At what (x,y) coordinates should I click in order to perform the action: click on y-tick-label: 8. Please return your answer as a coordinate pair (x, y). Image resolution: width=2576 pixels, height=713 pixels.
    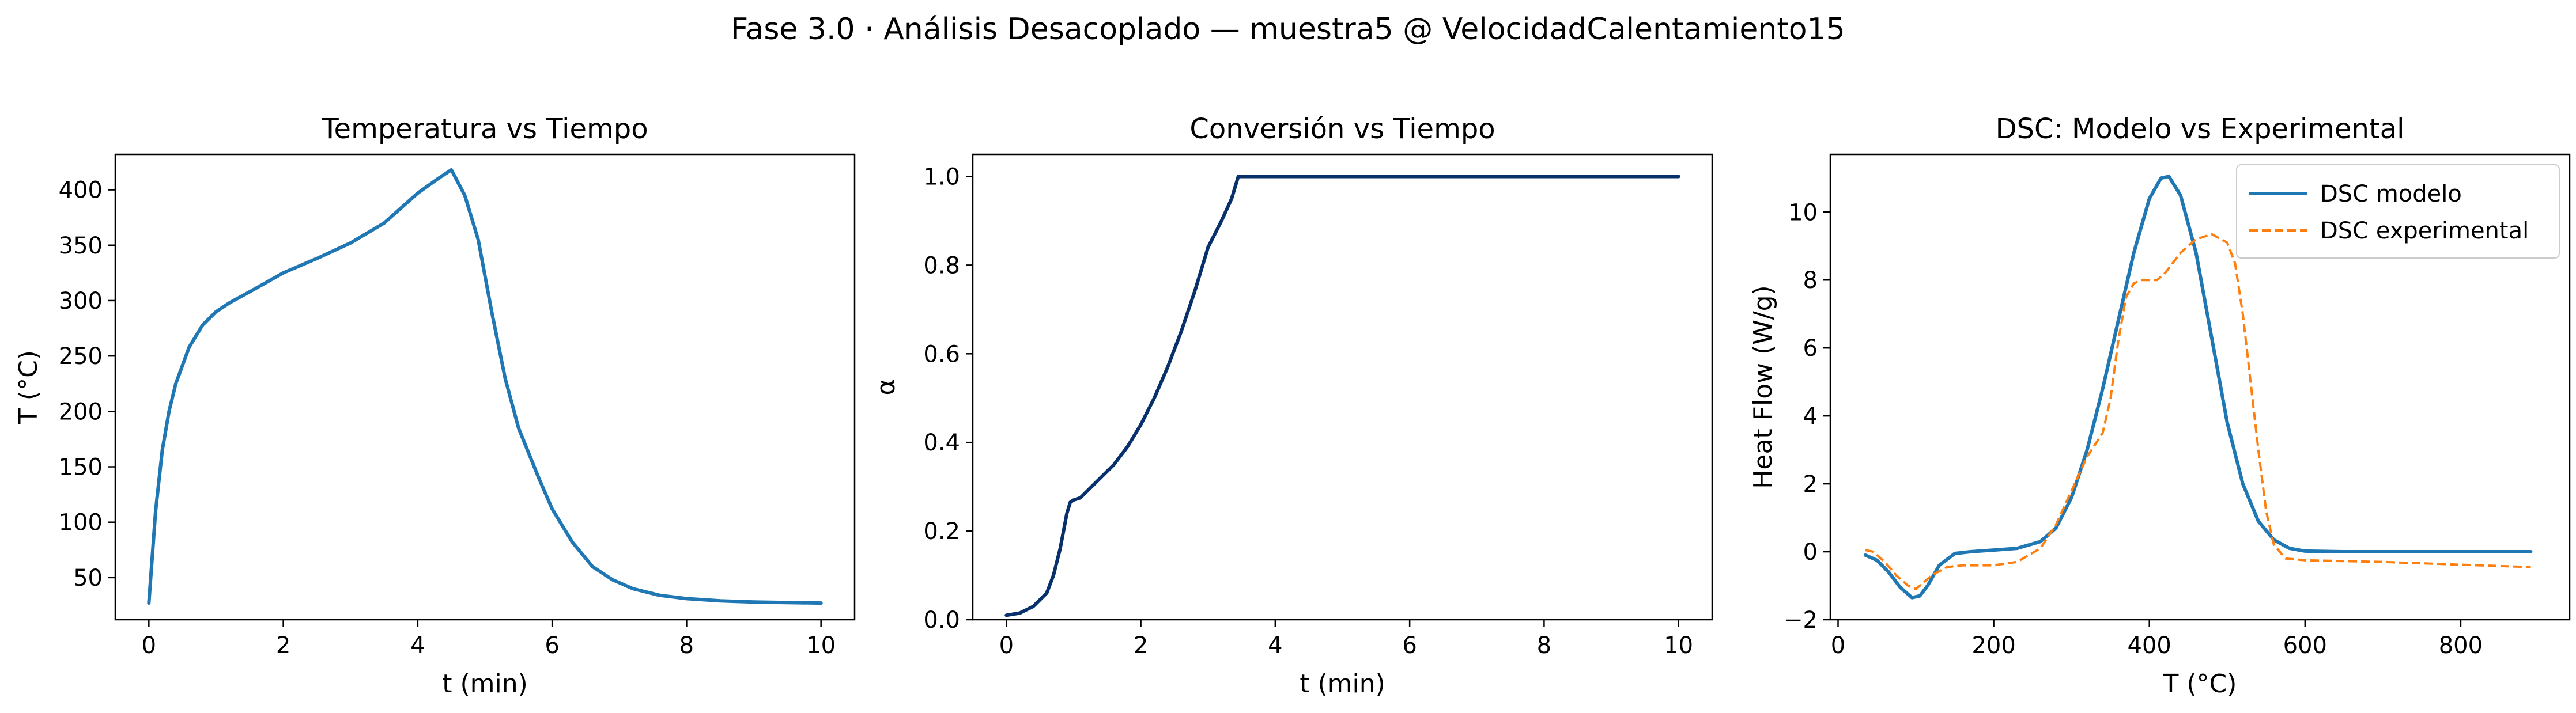
    Looking at the image, I should click on (1810, 280).